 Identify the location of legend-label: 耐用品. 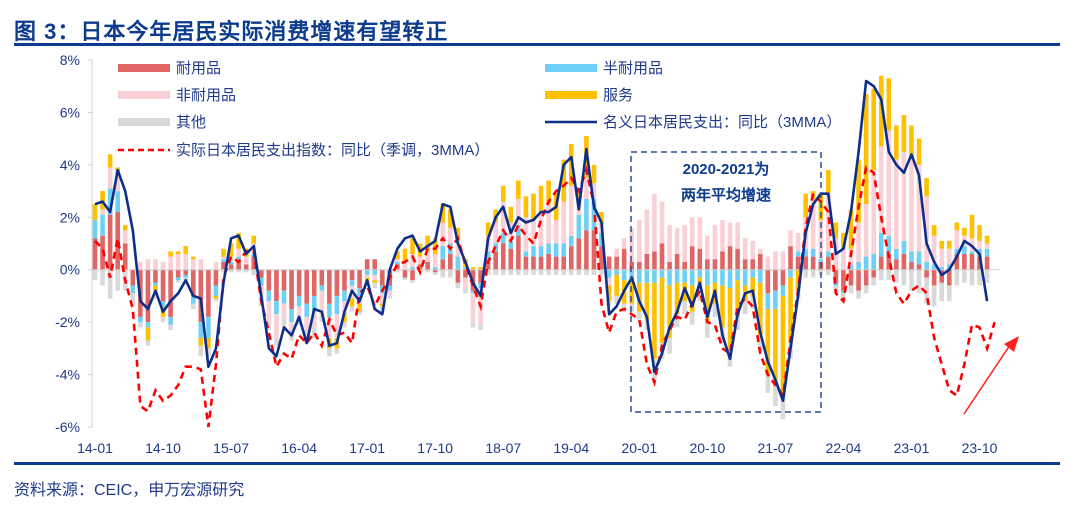
(198, 68).